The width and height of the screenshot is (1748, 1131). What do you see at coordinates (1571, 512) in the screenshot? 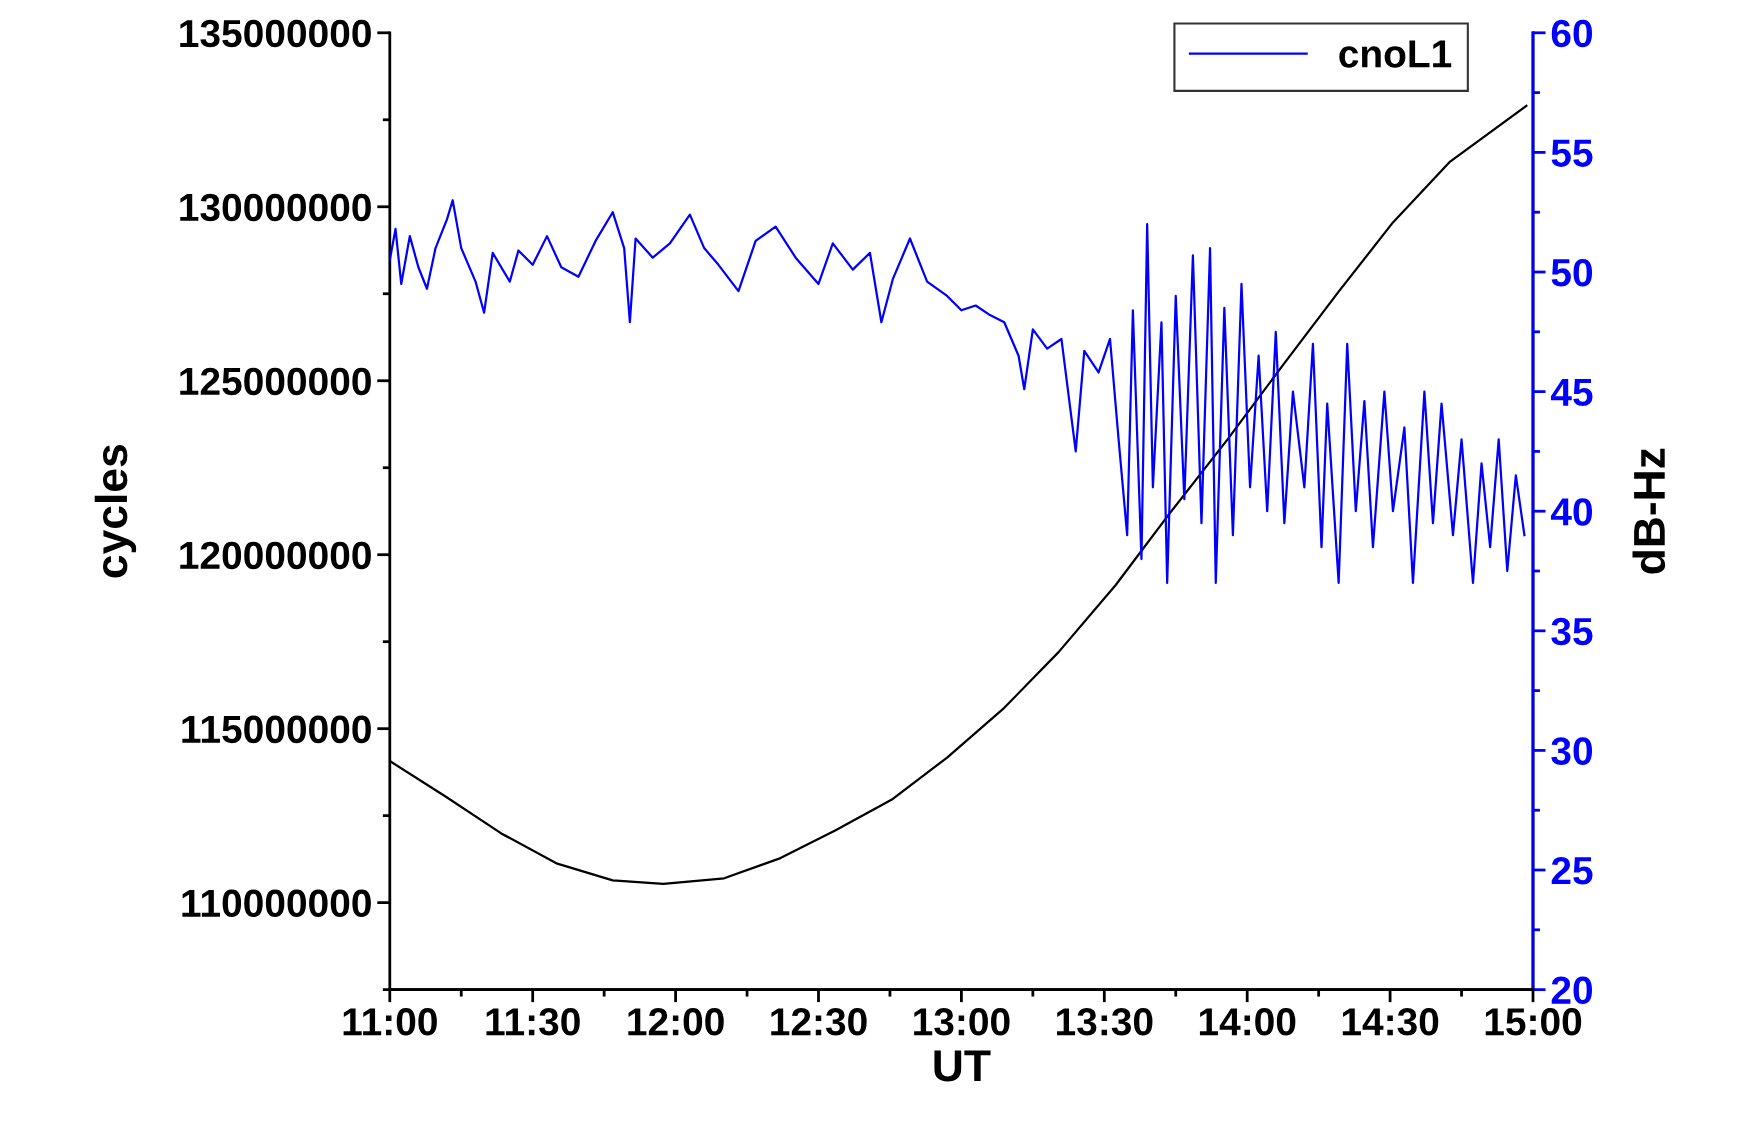
I see `y2-tick-label: 40` at bounding box center [1571, 512].